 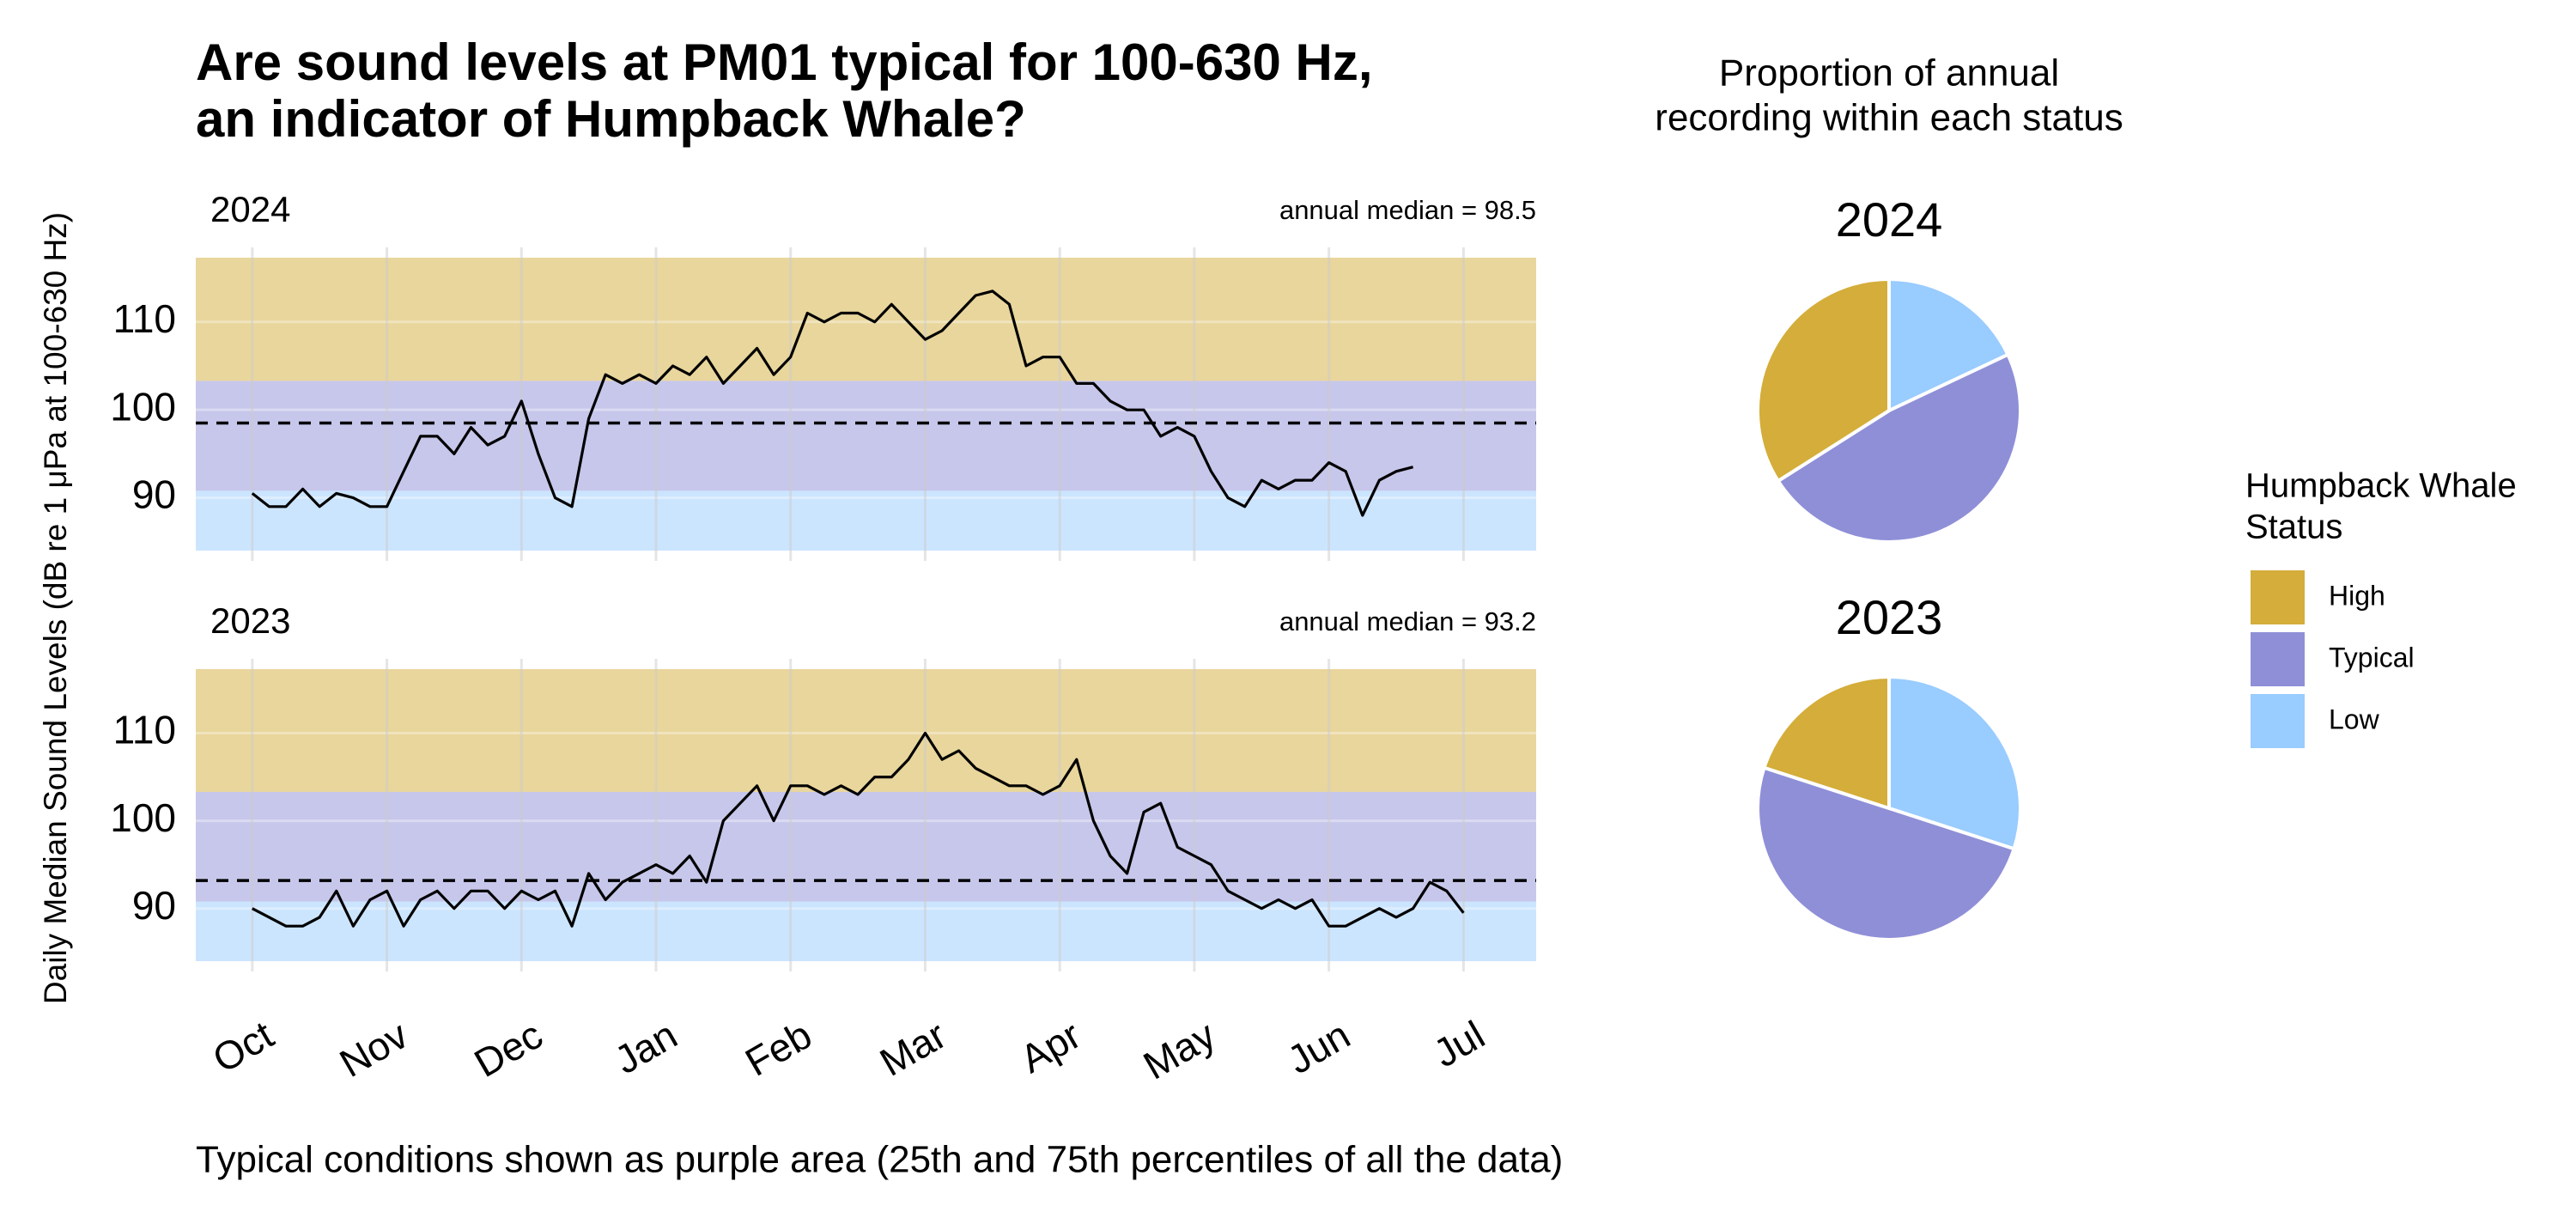 I want to click on x-tick-label: Jul, so click(x=1459, y=1044).